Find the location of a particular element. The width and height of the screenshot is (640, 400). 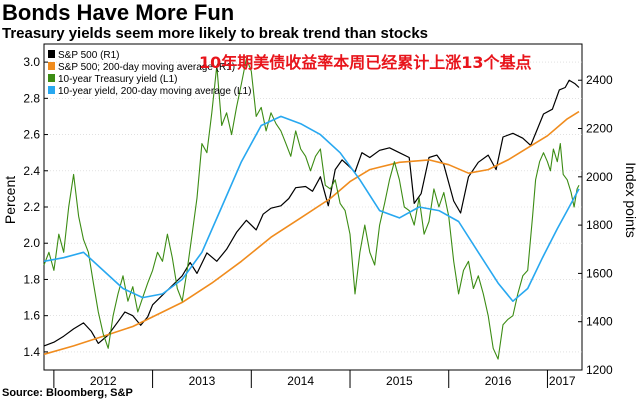

x-axis-ticks: 2012 2013 2014 2015 2016 2017 is located at coordinates (314, 379).